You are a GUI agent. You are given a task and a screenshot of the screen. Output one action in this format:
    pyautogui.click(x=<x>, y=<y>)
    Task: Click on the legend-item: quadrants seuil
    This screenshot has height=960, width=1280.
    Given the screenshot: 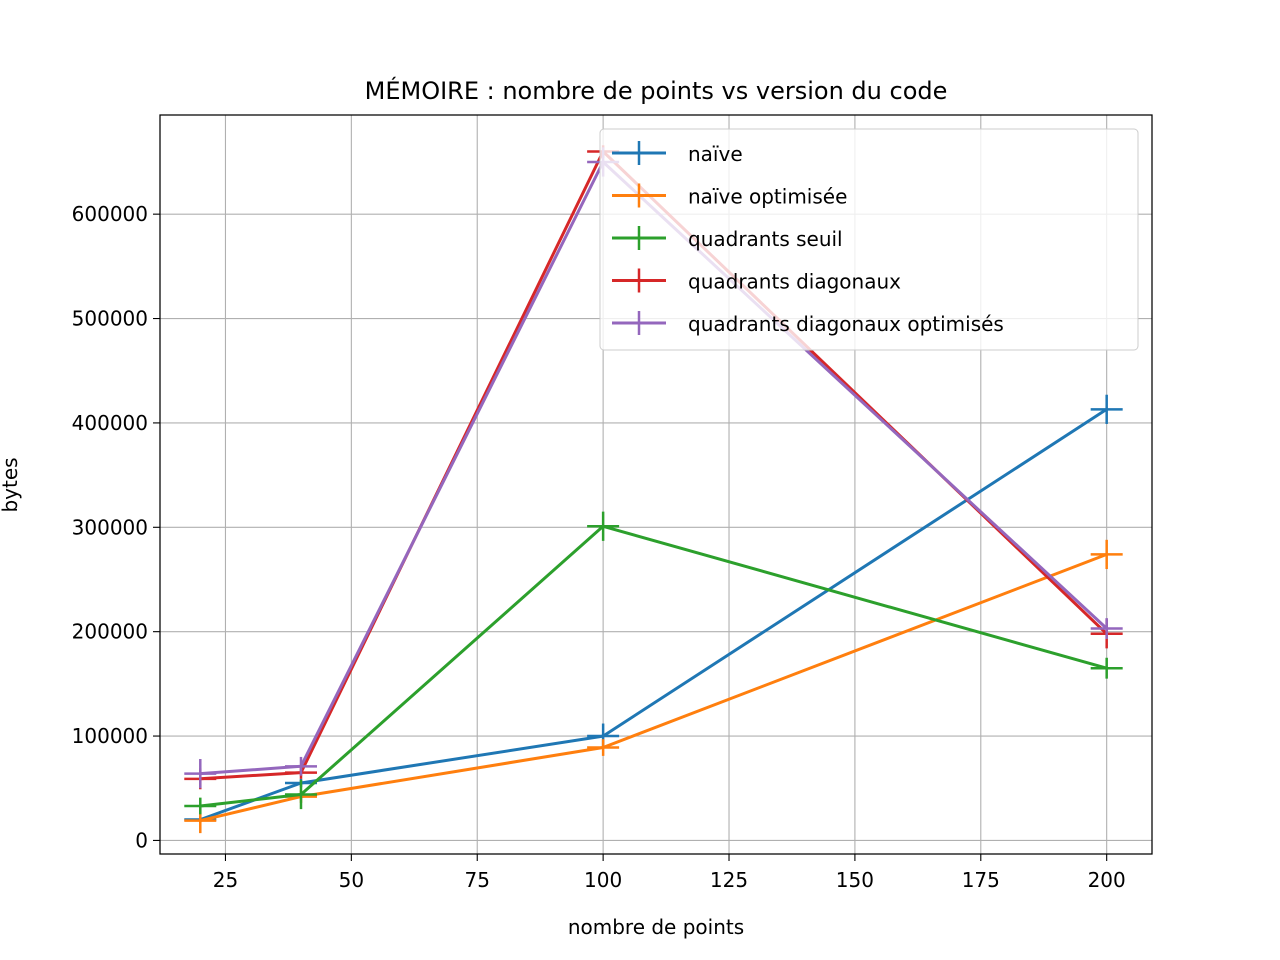 What is the action you would take?
    pyautogui.click(x=727, y=238)
    